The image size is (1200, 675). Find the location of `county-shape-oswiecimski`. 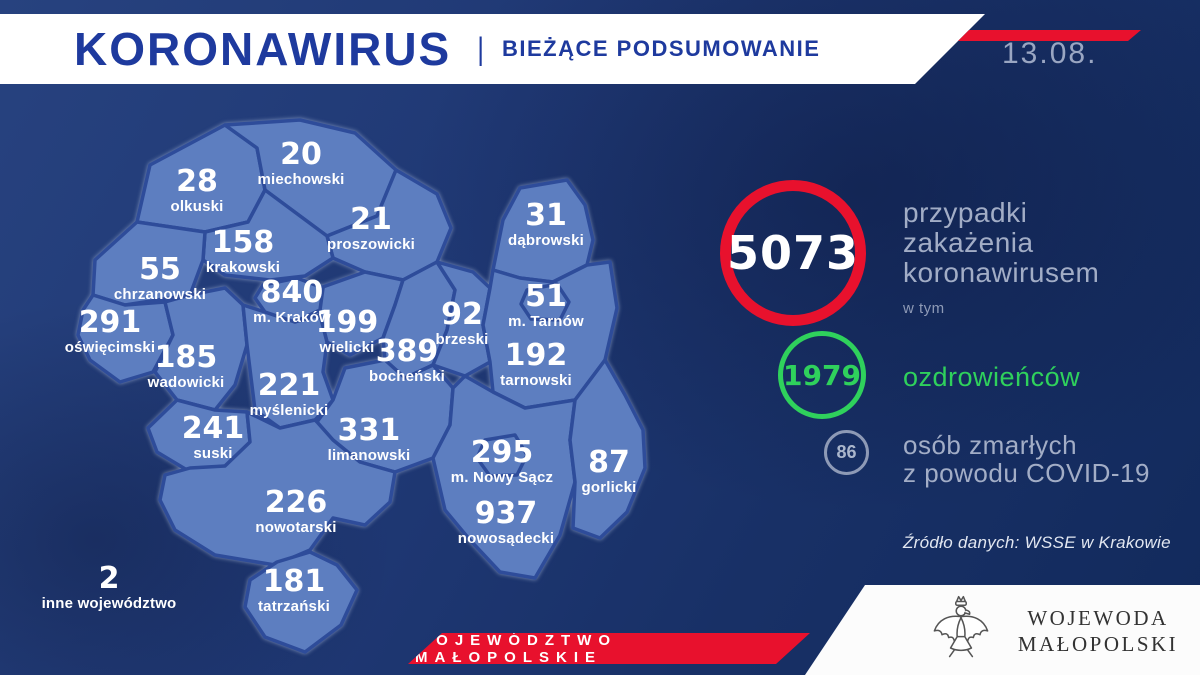

county-shape-oswiecimski is located at coordinates (125, 338).